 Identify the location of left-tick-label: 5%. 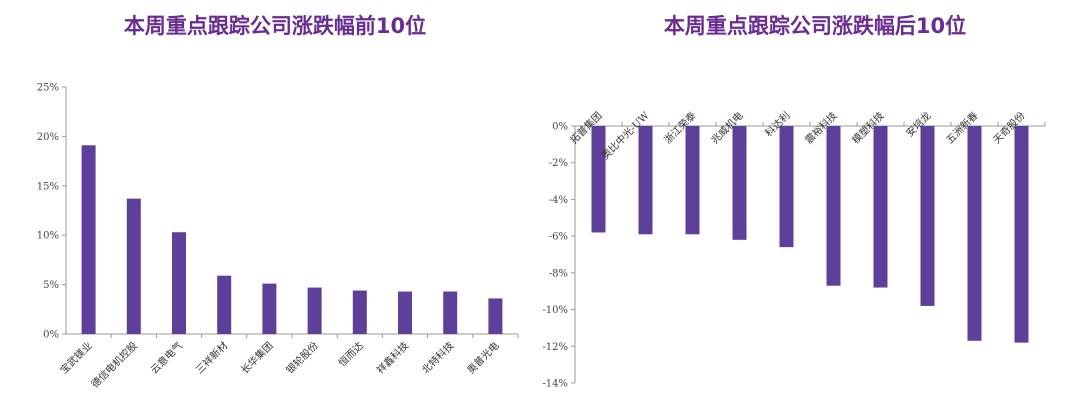
(51, 285).